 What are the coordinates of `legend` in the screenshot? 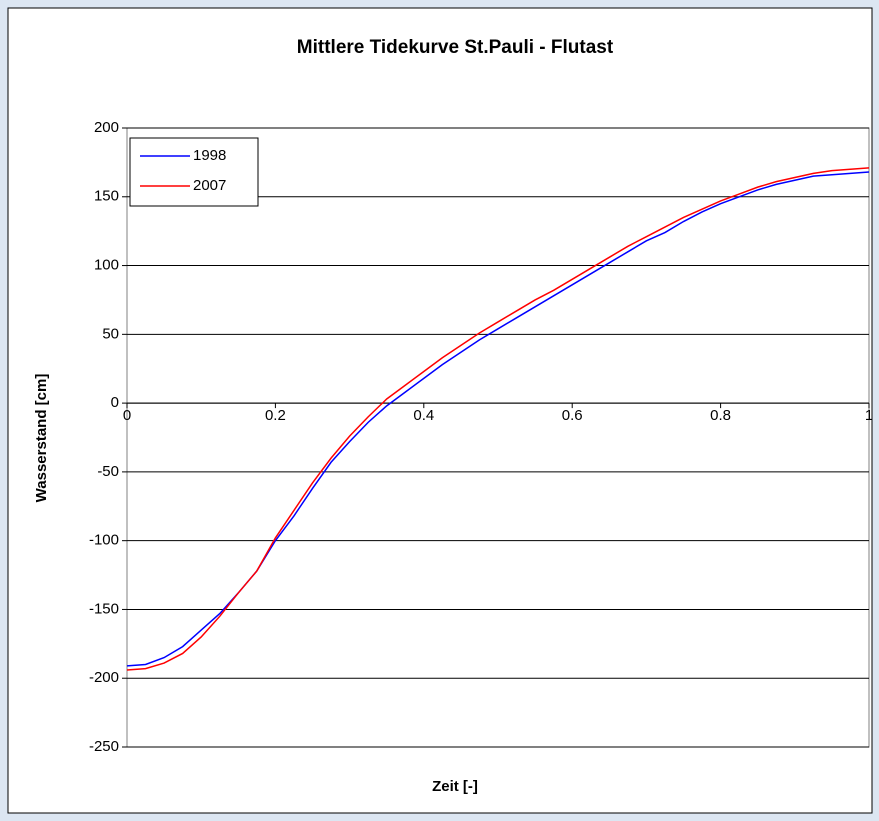 It's located at (194, 172).